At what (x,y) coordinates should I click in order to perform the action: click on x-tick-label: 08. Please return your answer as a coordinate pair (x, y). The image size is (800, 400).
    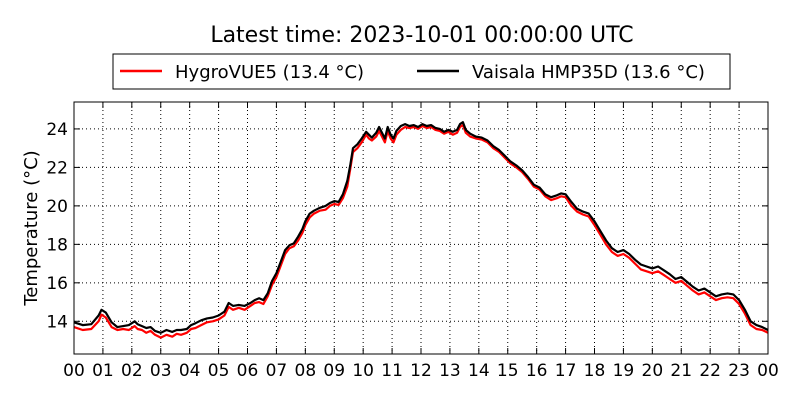
    Looking at the image, I should click on (306, 371).